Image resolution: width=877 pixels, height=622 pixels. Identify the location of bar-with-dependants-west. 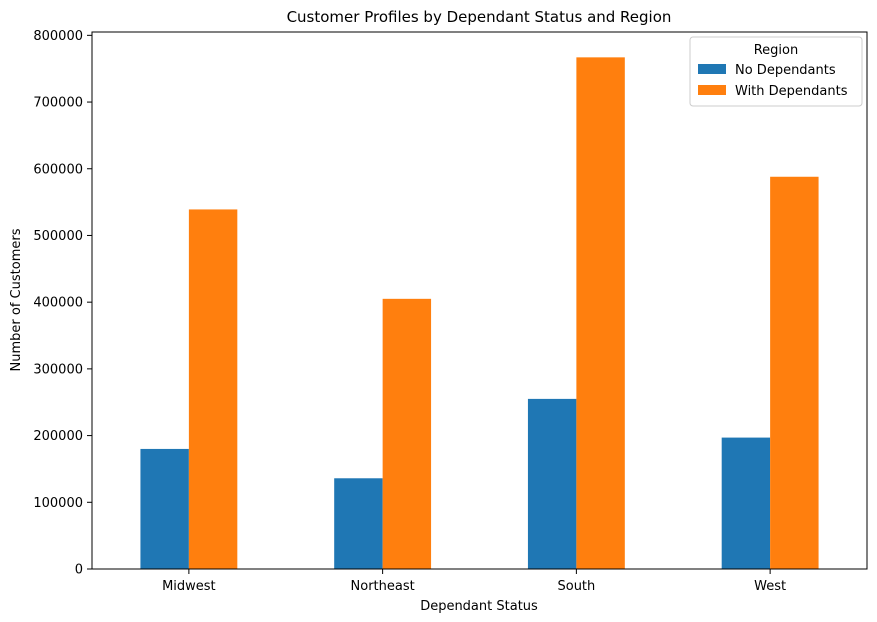
(794, 372).